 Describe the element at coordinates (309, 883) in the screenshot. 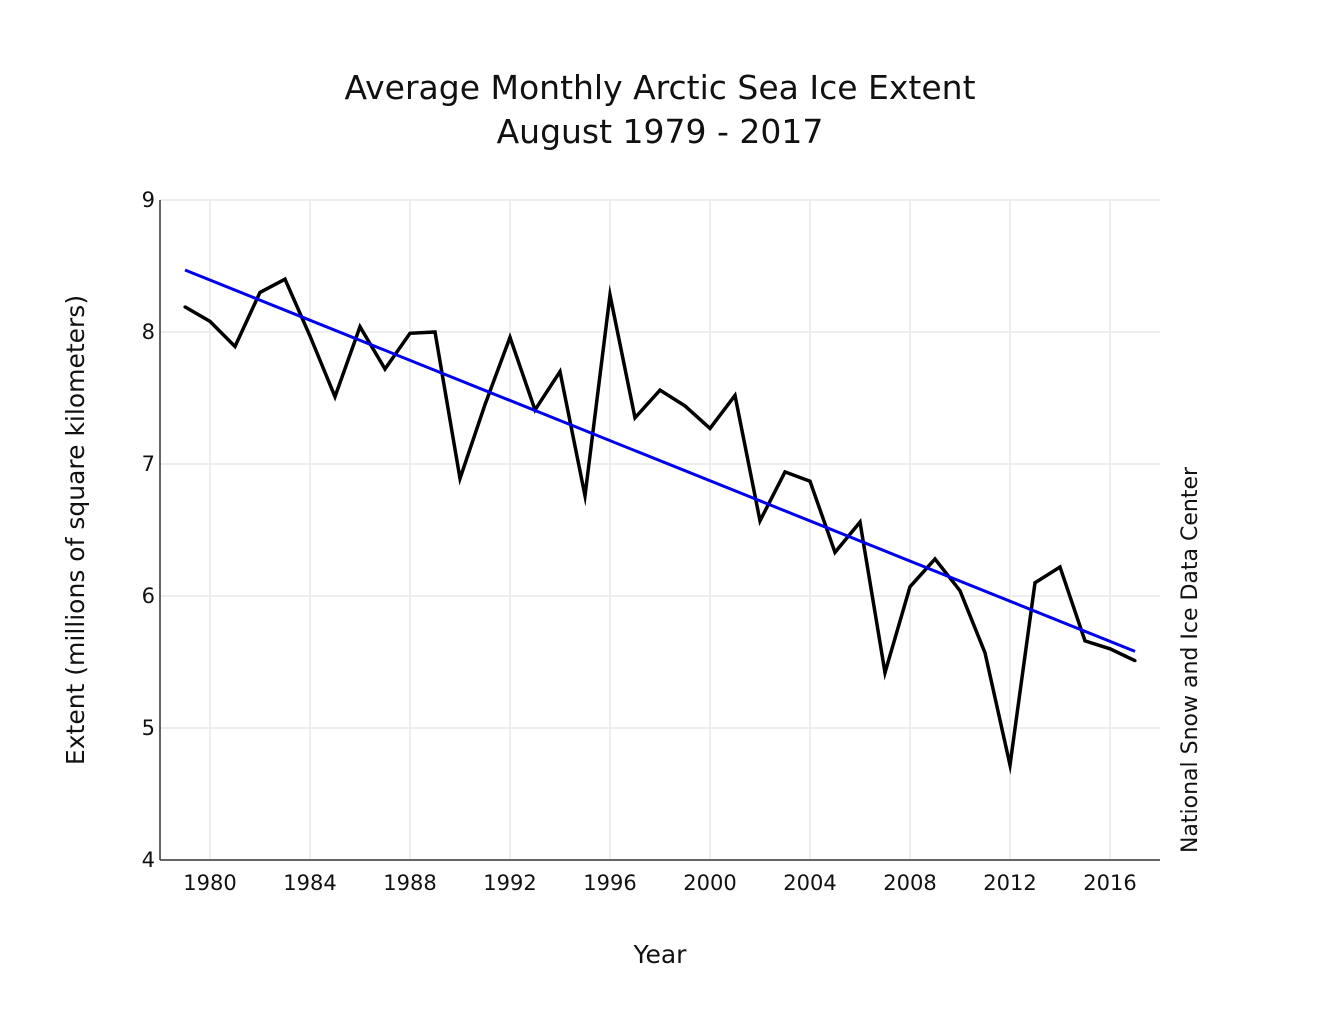

I see `x-tick-label: 1984` at that location.